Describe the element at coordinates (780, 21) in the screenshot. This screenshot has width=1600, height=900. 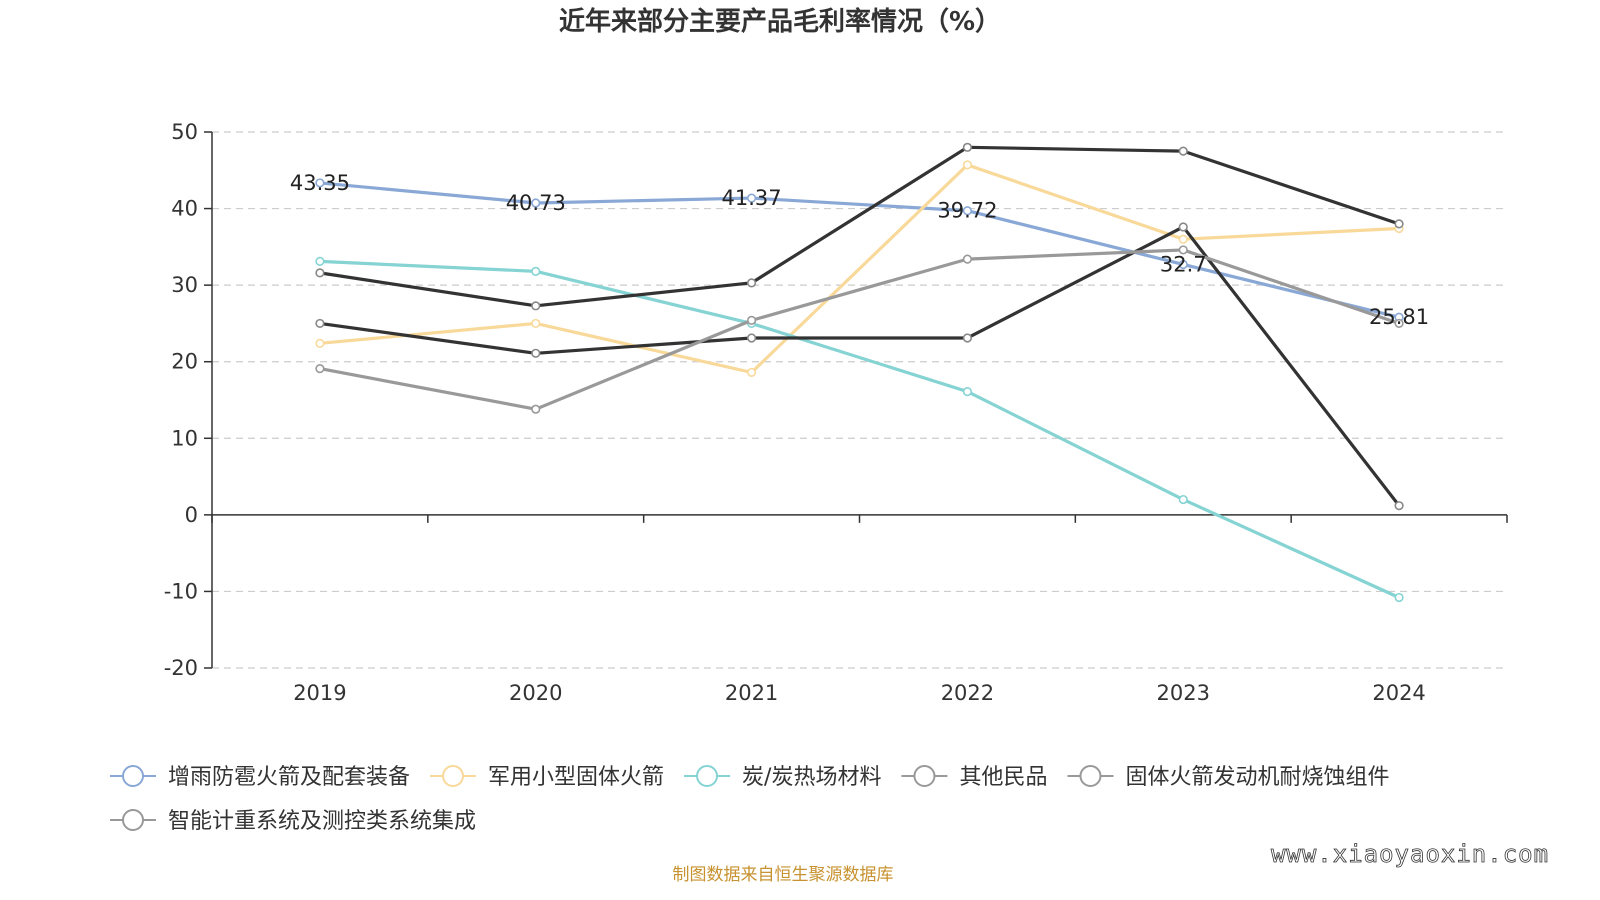
I see `chart-title: 近年来部分主要产品毛利率情况（%）` at that location.